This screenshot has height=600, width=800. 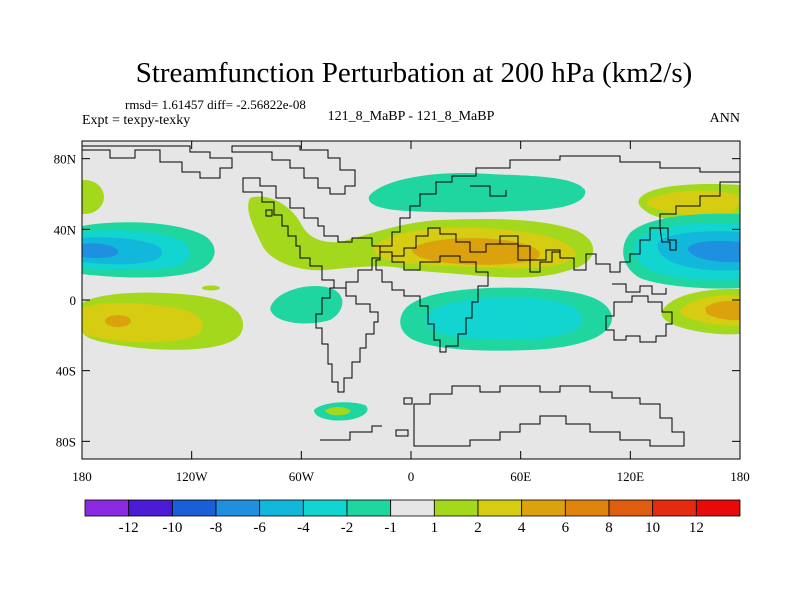 What do you see at coordinates (411, 116) in the screenshot?
I see `case-label: 121_8_MaBP - 121_8_MaBP` at bounding box center [411, 116].